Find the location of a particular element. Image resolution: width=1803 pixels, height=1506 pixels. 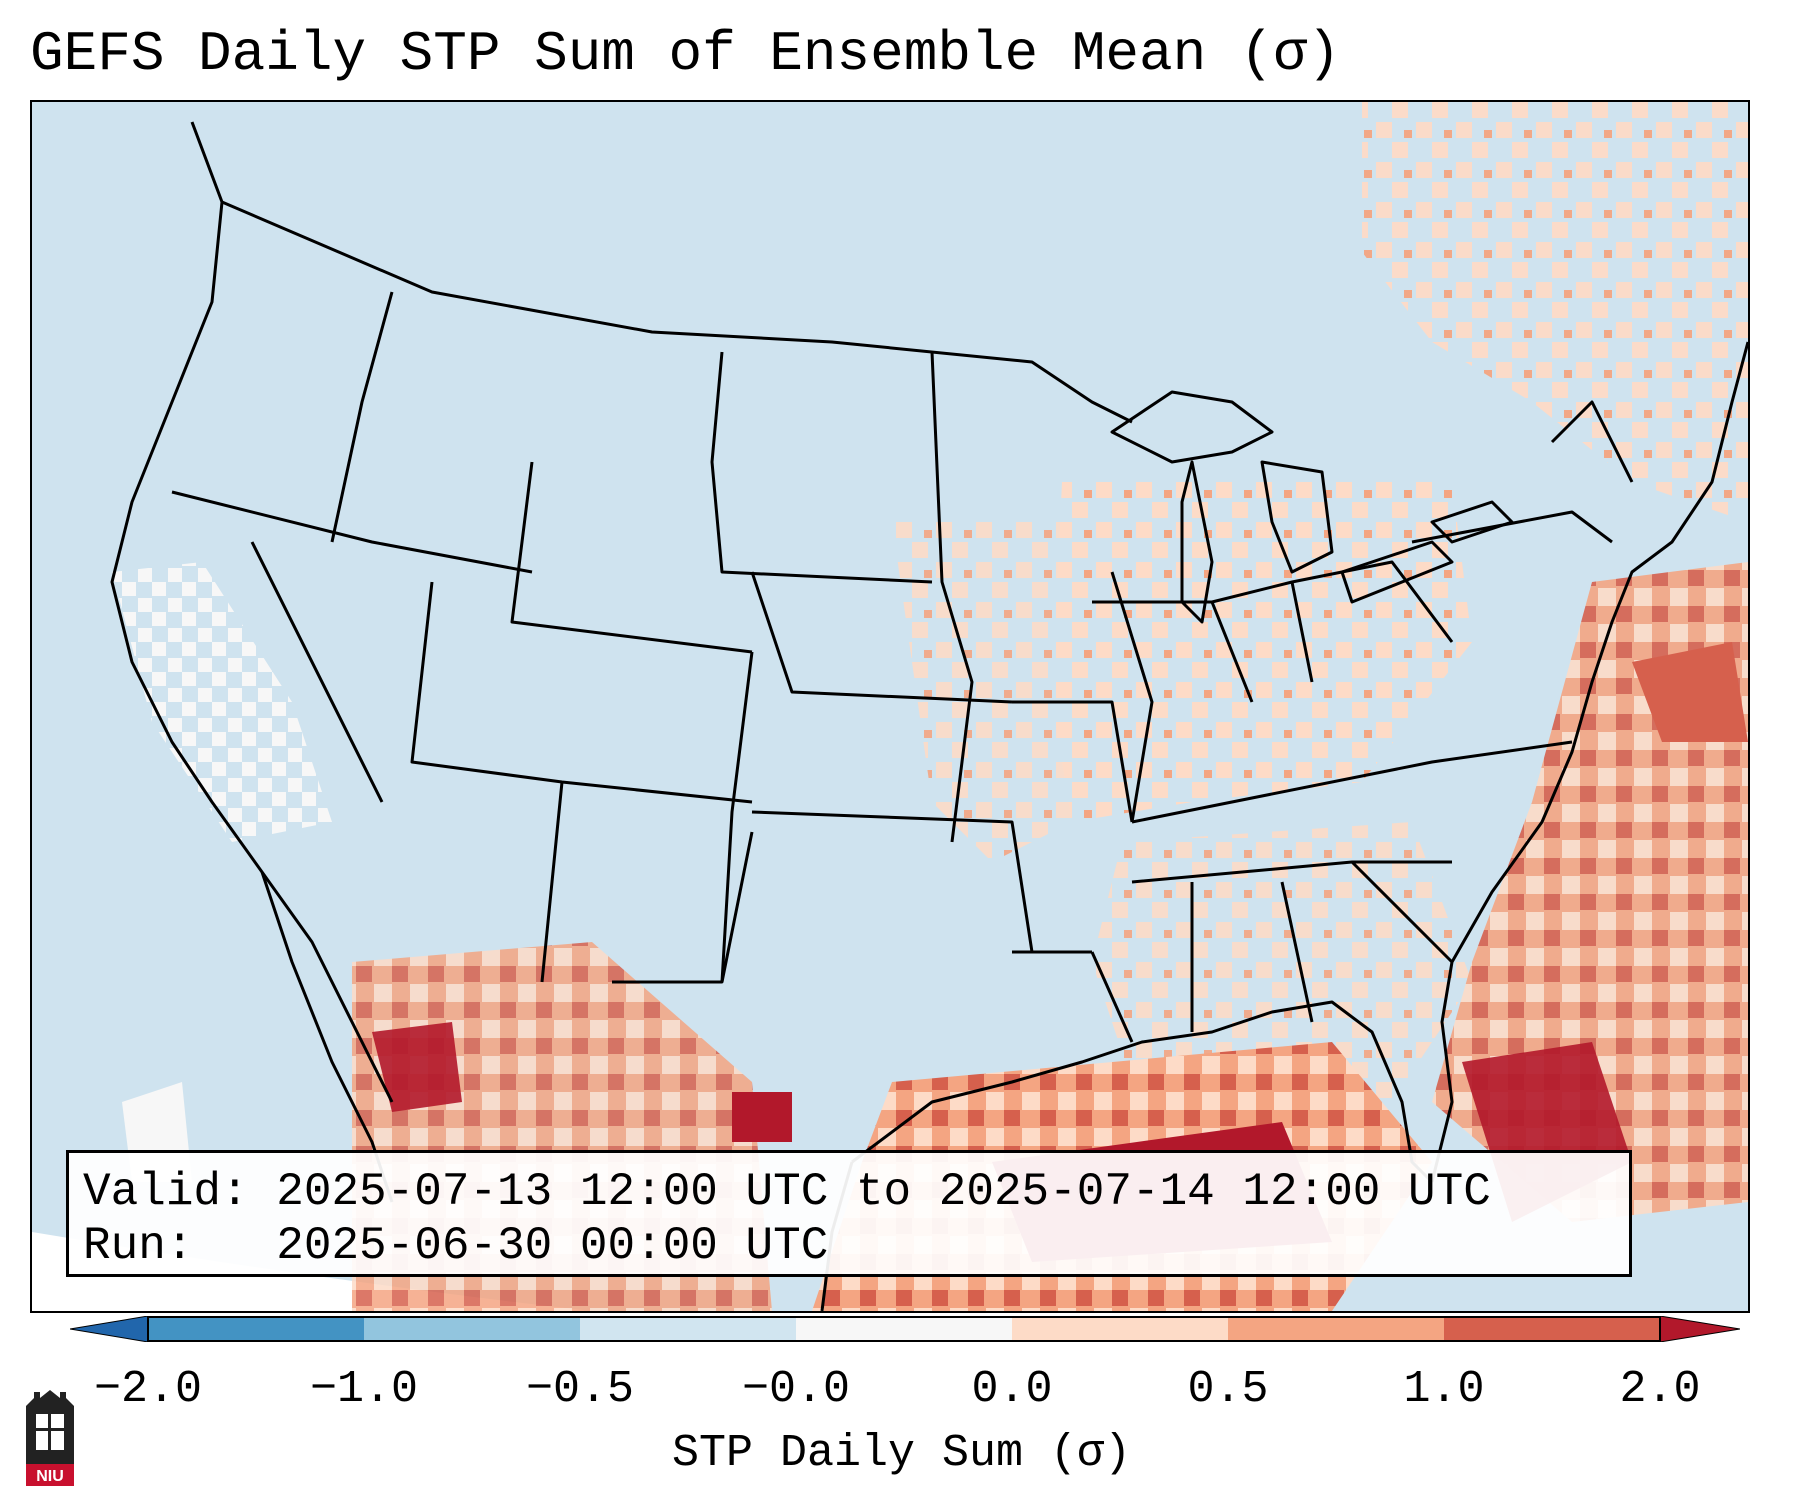

projection-edge is located at coordinates (312, 1271).